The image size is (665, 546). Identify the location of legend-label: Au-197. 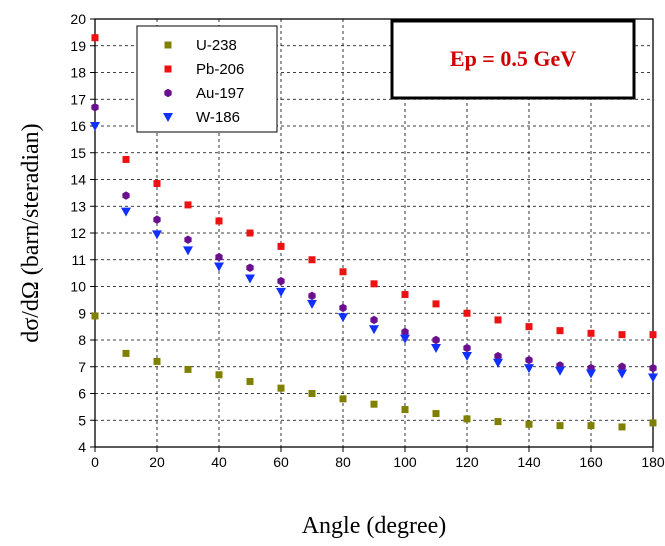
(220, 93).